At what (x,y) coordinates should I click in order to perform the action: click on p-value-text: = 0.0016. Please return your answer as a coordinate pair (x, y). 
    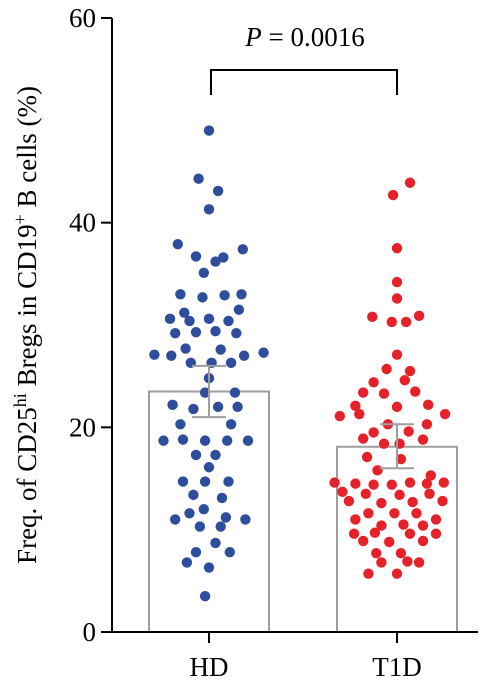
    Looking at the image, I should click on (313, 37).